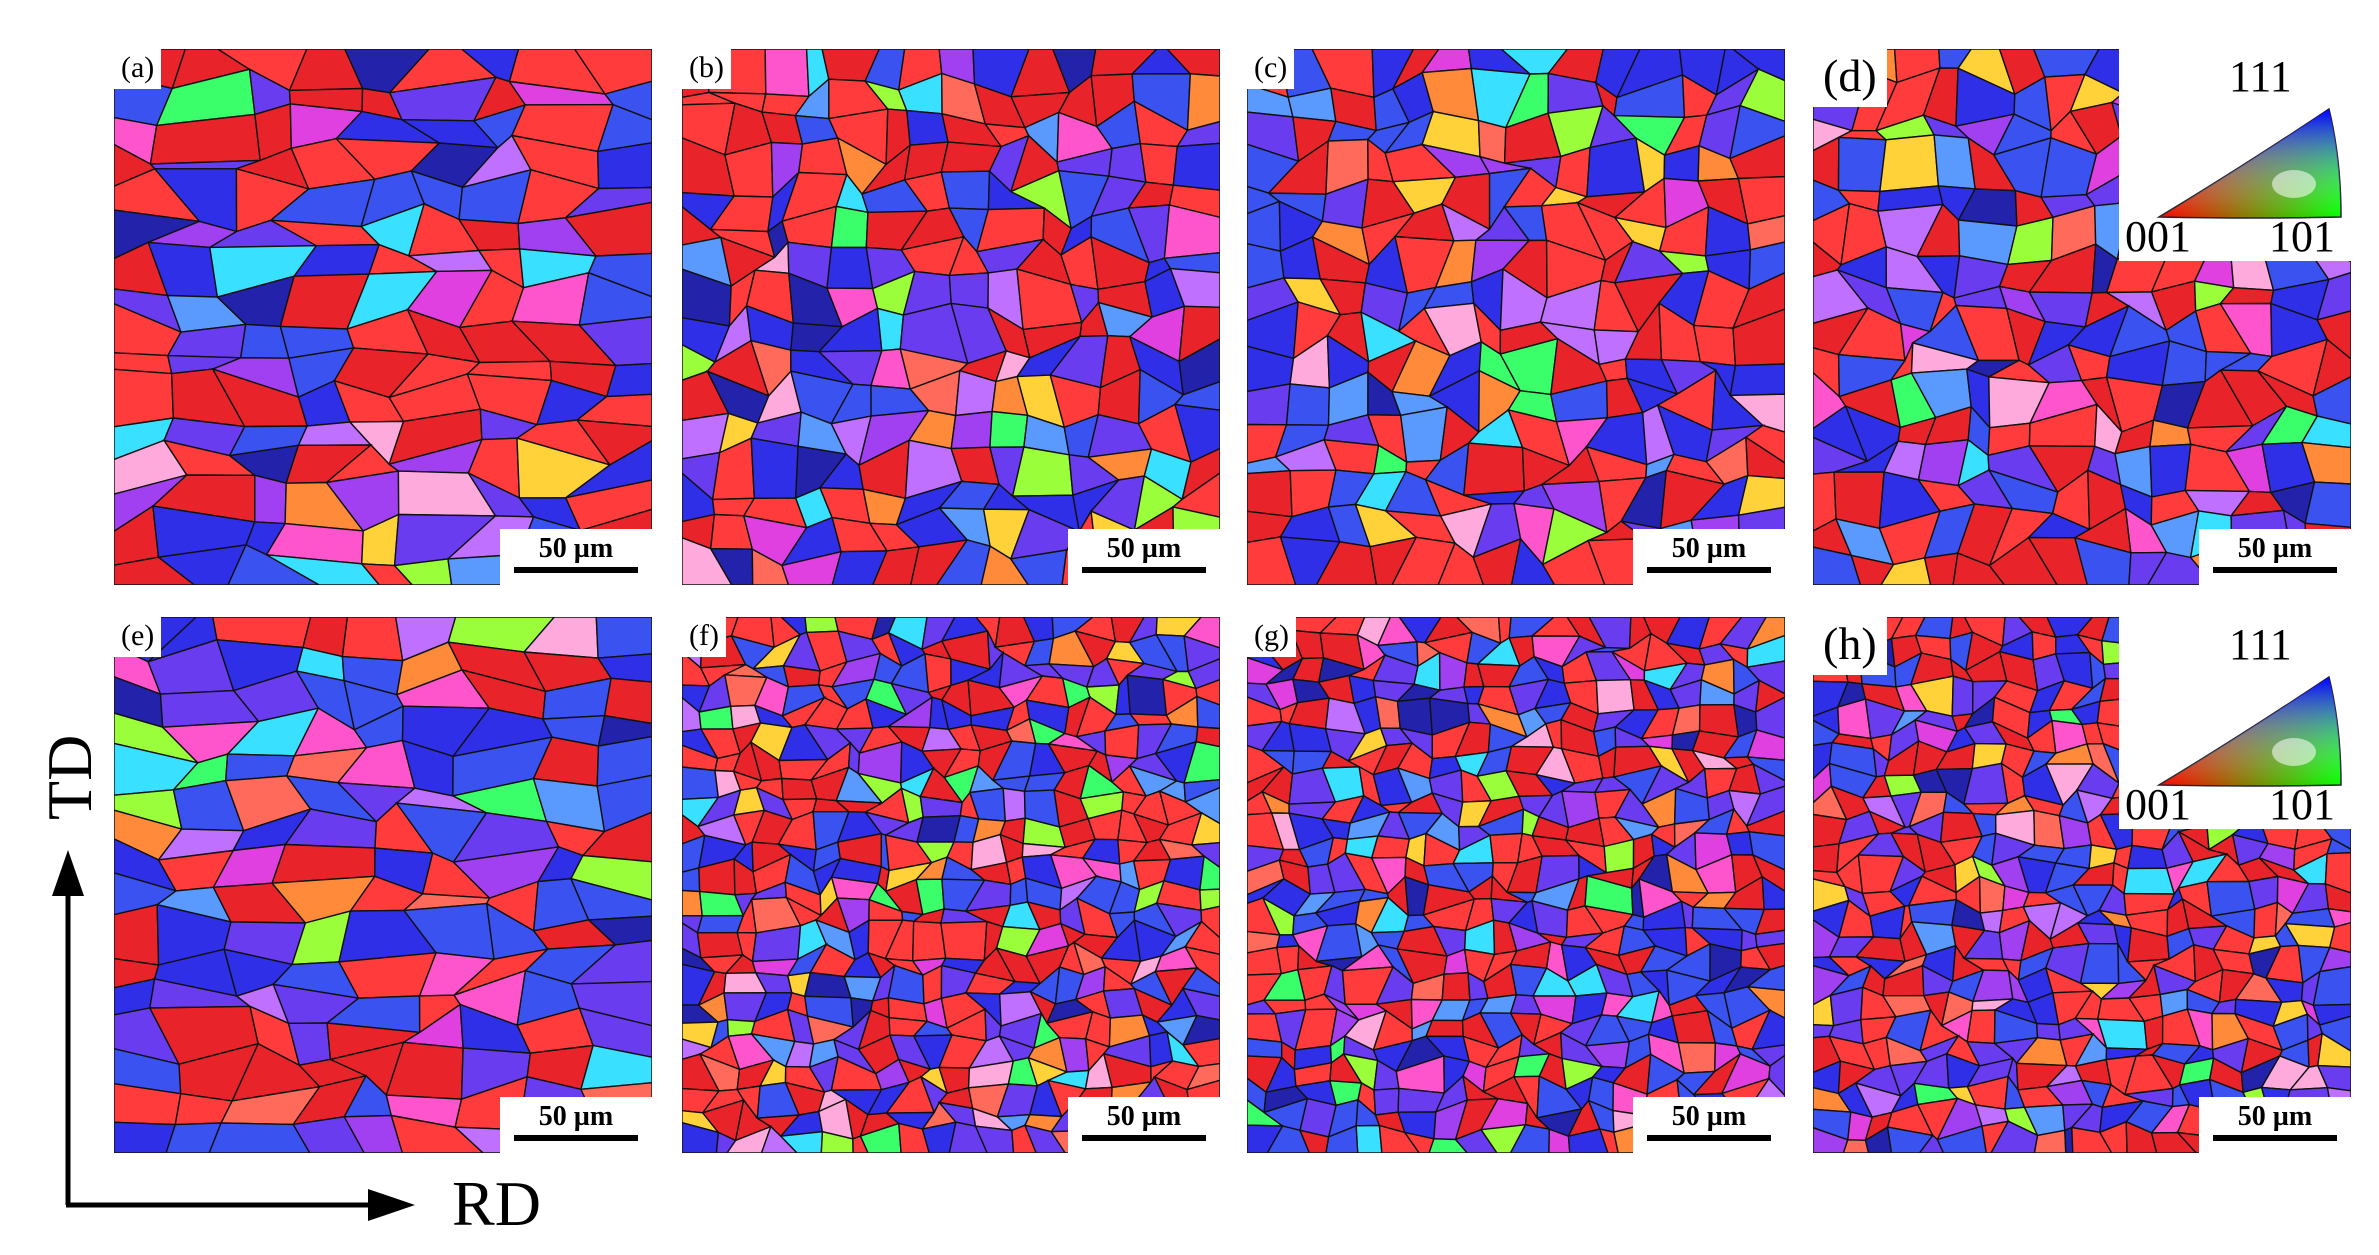 This screenshot has width=2379, height=1255. What do you see at coordinates (496, 1203) in the screenshot?
I see `rd-axis-label: RD` at bounding box center [496, 1203].